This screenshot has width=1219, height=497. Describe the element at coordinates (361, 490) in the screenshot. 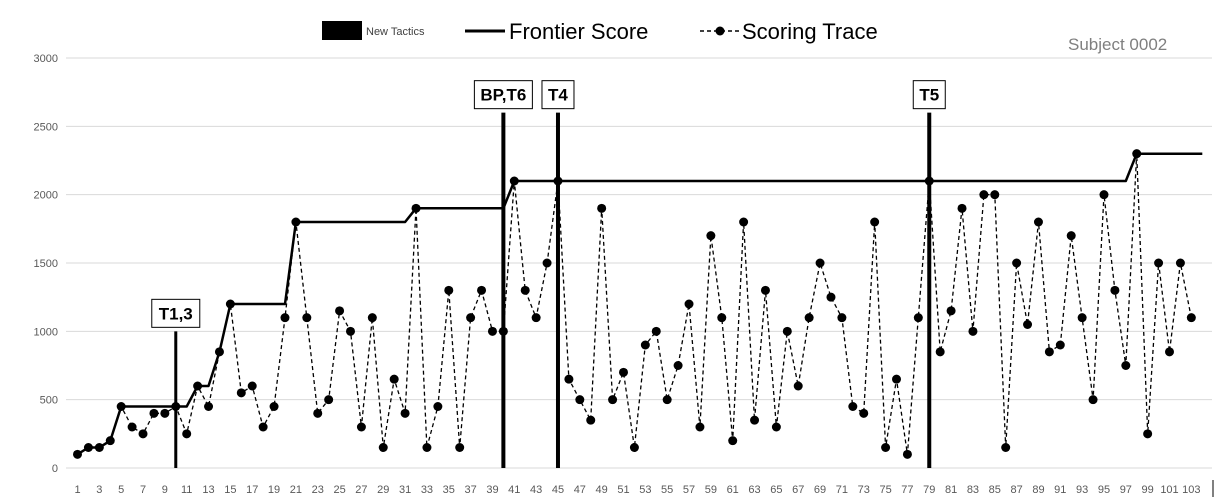

I see `x-tick-label: 27` at that location.